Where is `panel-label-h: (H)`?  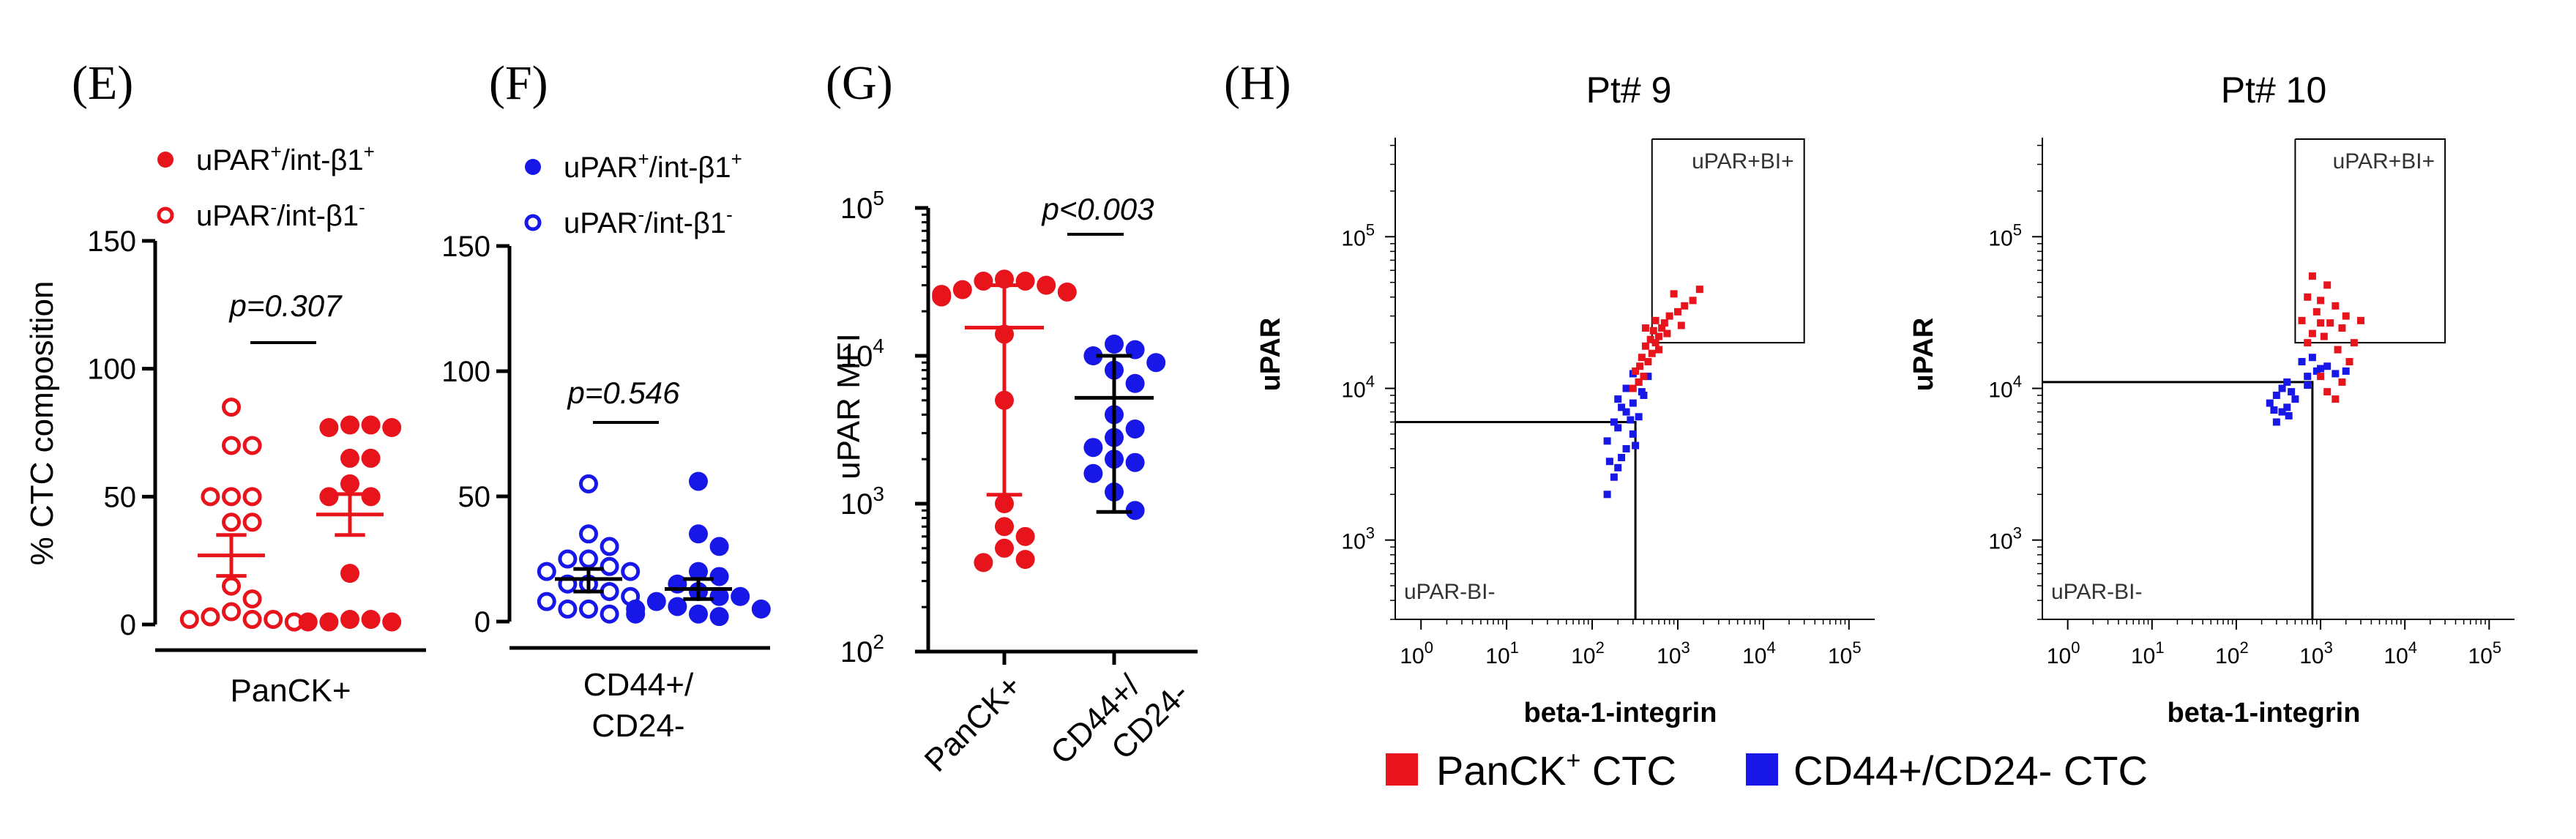
panel-label-h: (H) is located at coordinates (1257, 83).